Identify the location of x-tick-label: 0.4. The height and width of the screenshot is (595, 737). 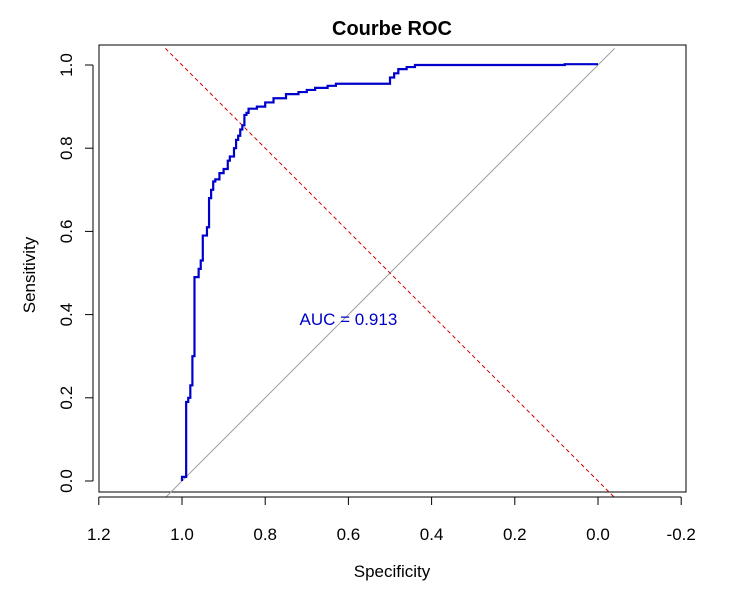
(432, 534).